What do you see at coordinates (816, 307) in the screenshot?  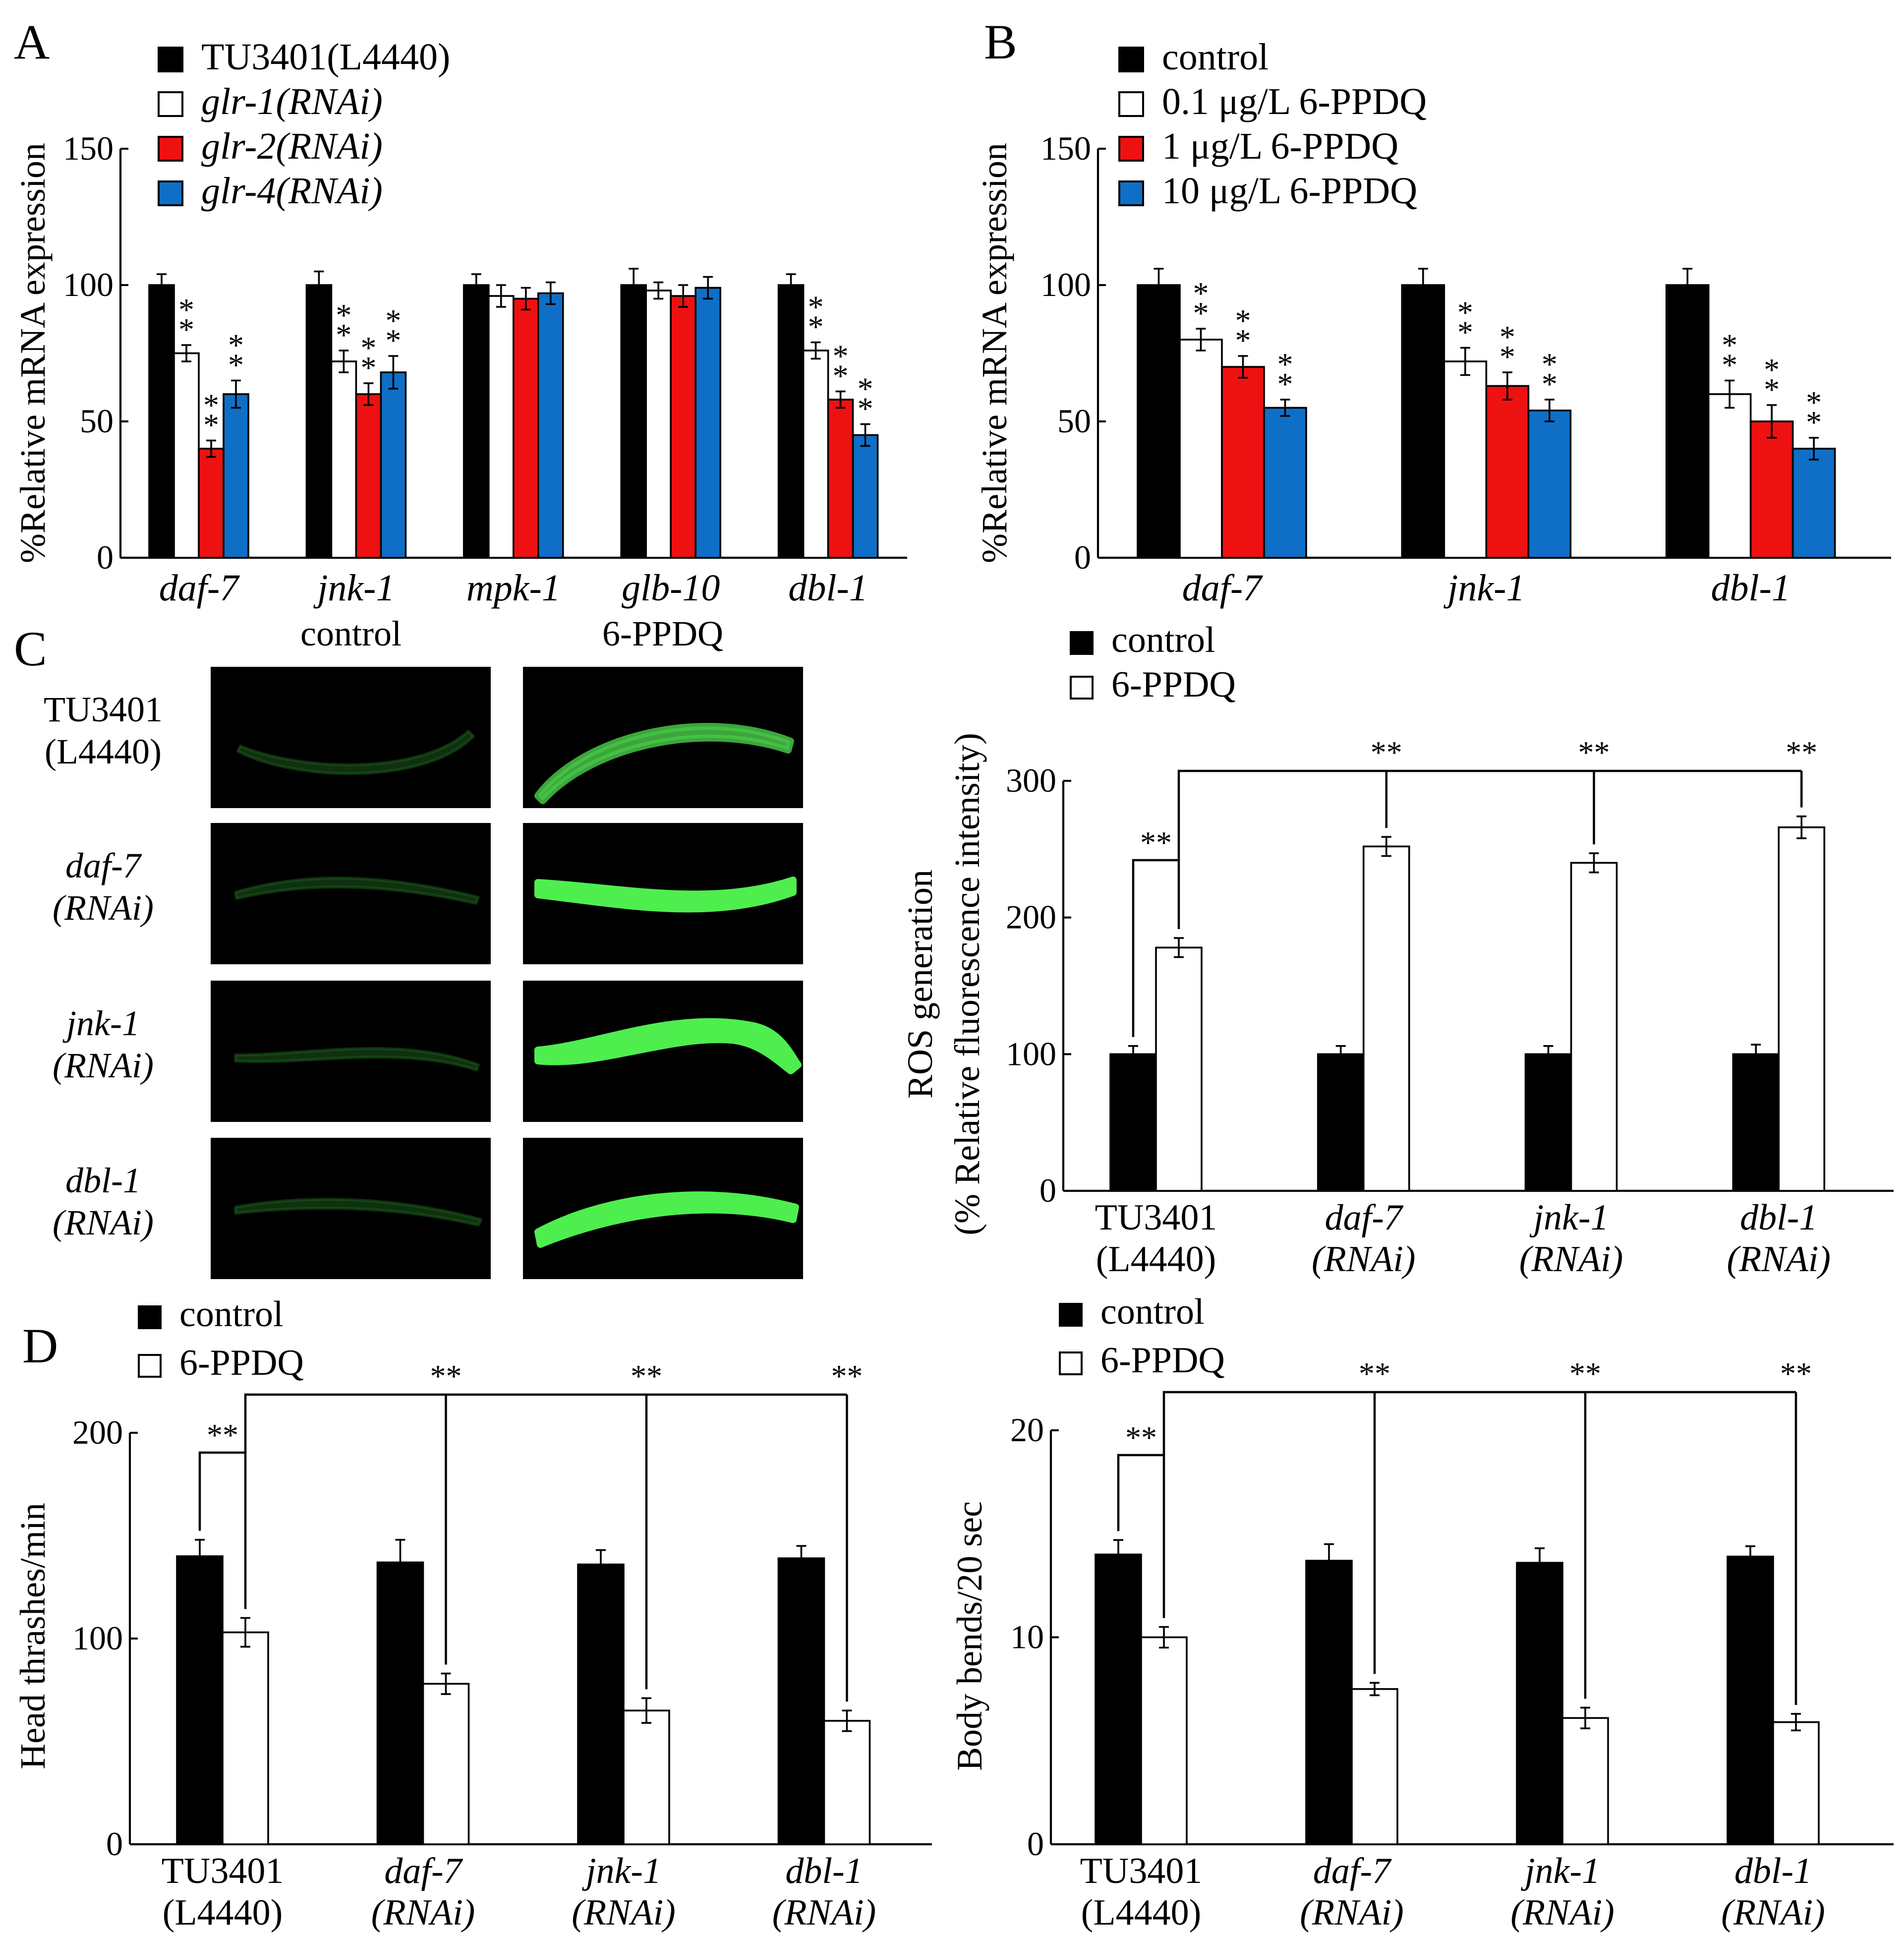 I see `panel-a-sig-star-upper-4-1: *` at bounding box center [816, 307].